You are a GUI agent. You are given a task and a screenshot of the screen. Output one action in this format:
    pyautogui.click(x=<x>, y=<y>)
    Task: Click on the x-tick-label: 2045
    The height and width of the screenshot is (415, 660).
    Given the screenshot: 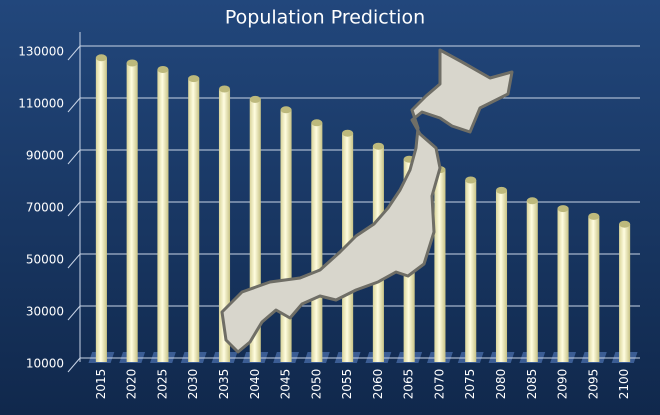 What is the action you would take?
    pyautogui.click(x=286, y=384)
    